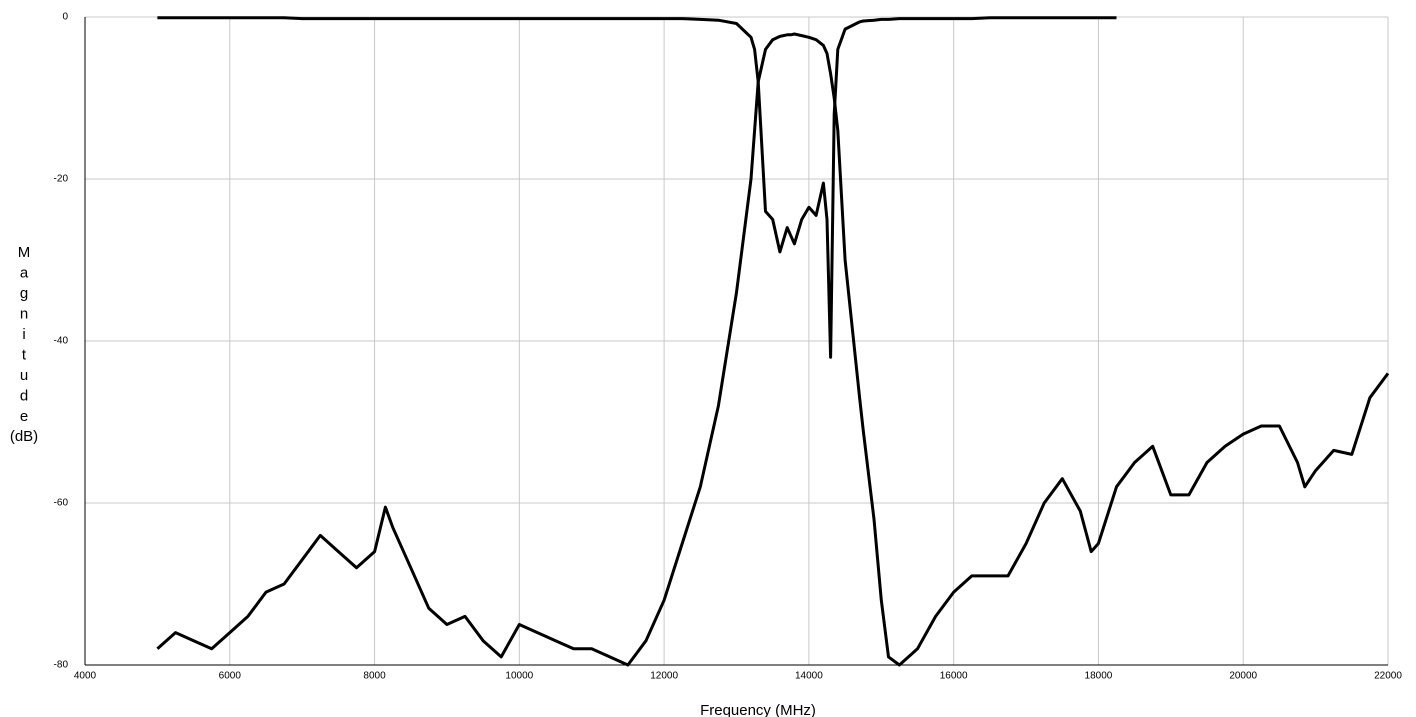 This screenshot has width=1416, height=717. Describe the element at coordinates (758, 709) in the screenshot. I see `x-axis-label: Frequency (MHz)` at that location.